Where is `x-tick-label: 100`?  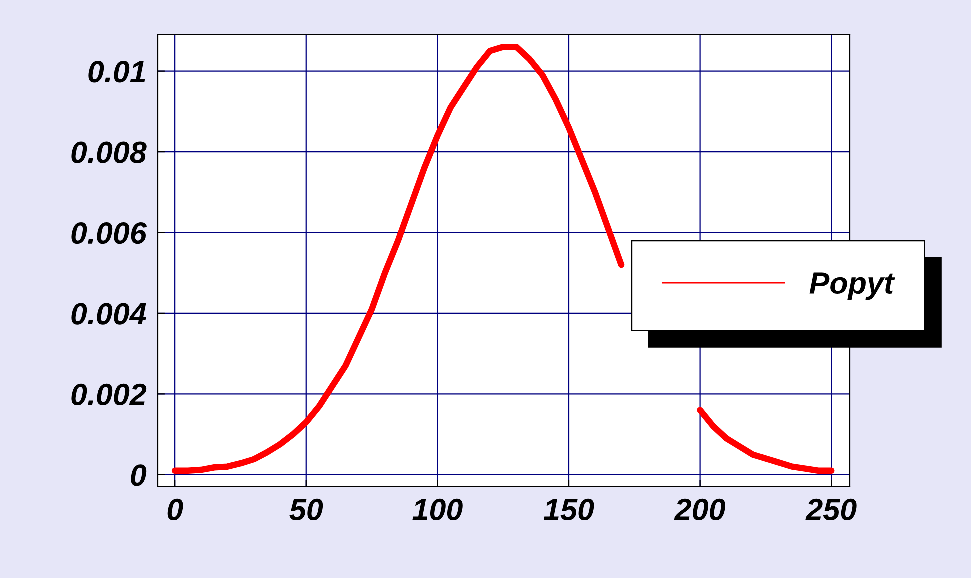
x-tick-label: 100 is located at coordinates (437, 509).